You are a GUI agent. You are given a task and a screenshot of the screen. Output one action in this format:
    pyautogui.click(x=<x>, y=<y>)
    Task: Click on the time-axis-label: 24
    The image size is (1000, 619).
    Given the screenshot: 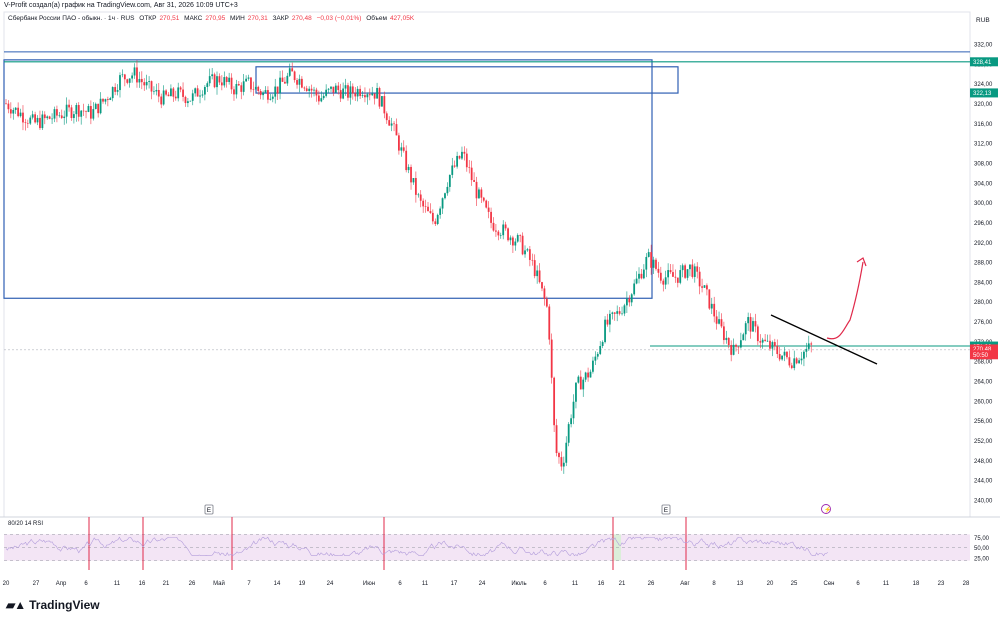 What is the action you would take?
    pyautogui.click(x=482, y=584)
    